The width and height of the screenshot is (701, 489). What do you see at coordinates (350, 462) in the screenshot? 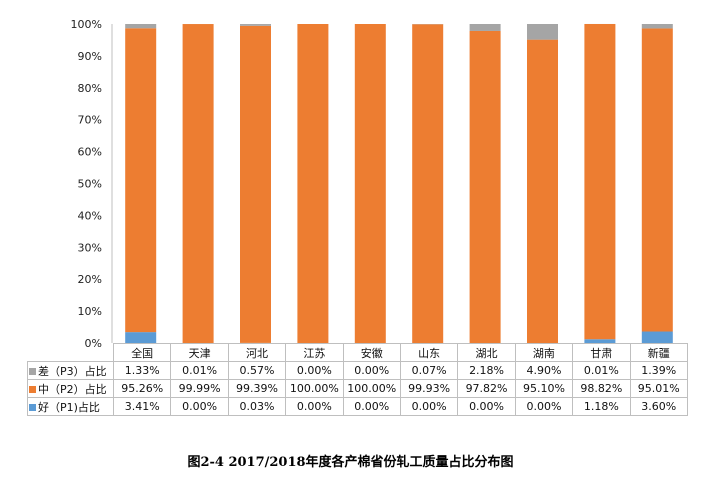
I see `chart-title: 图2-4 2017/2018年度各产棉省份轧工质量占比分布图` at bounding box center [350, 462].